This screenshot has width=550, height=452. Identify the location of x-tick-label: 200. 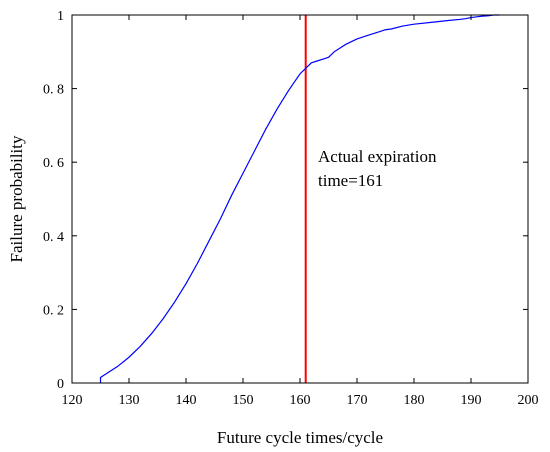
(528, 400).